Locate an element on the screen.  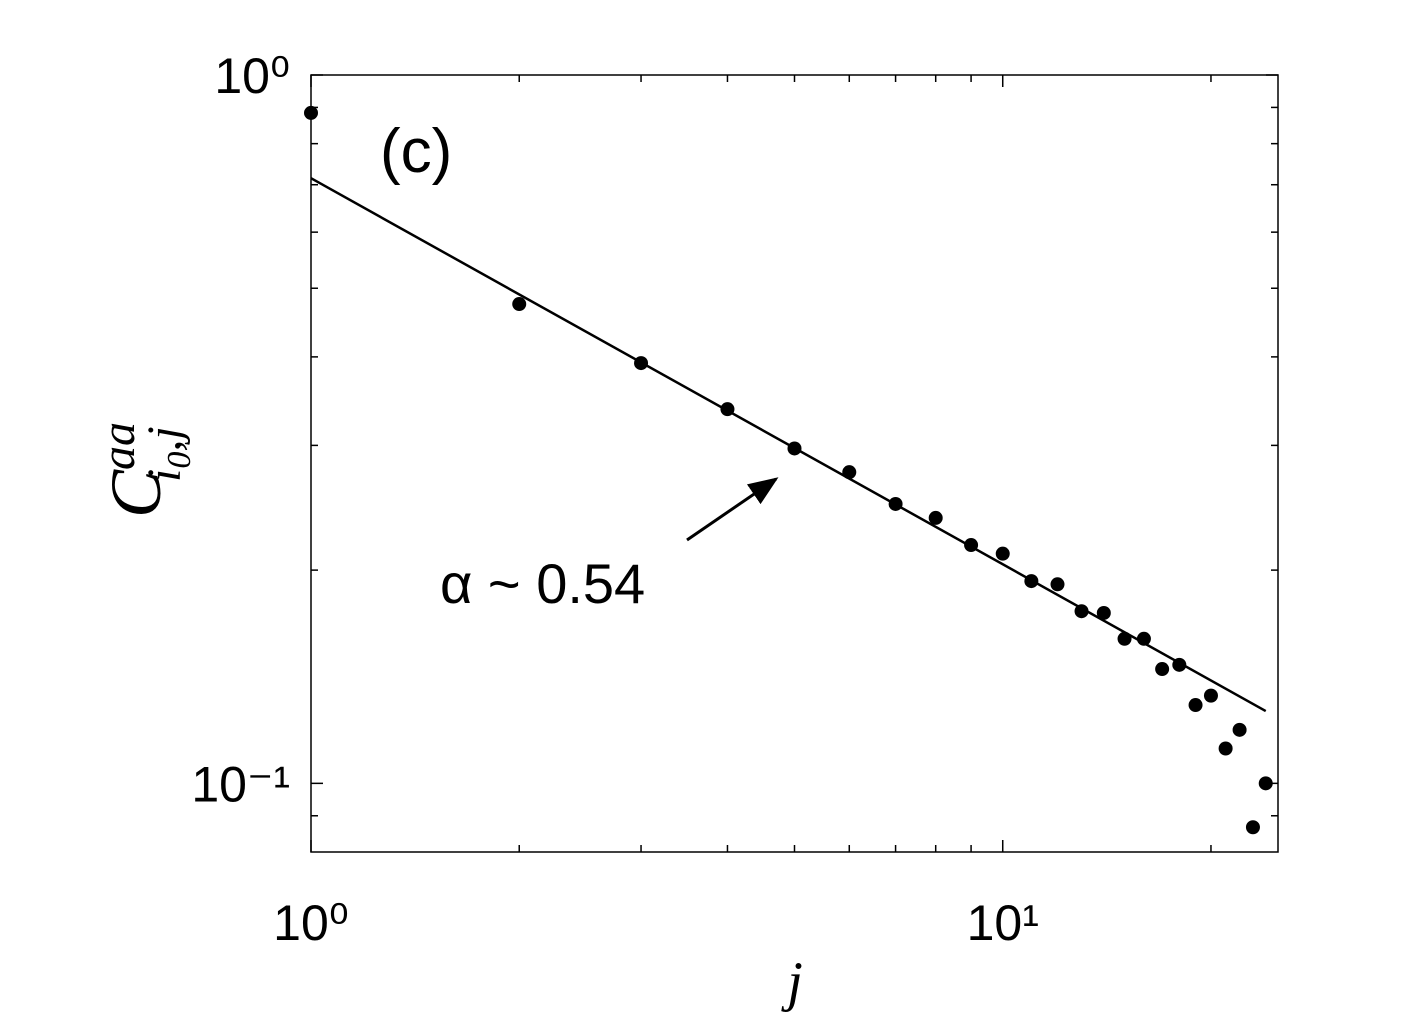
x-tick-label: 10¹ is located at coordinates (1003, 923).